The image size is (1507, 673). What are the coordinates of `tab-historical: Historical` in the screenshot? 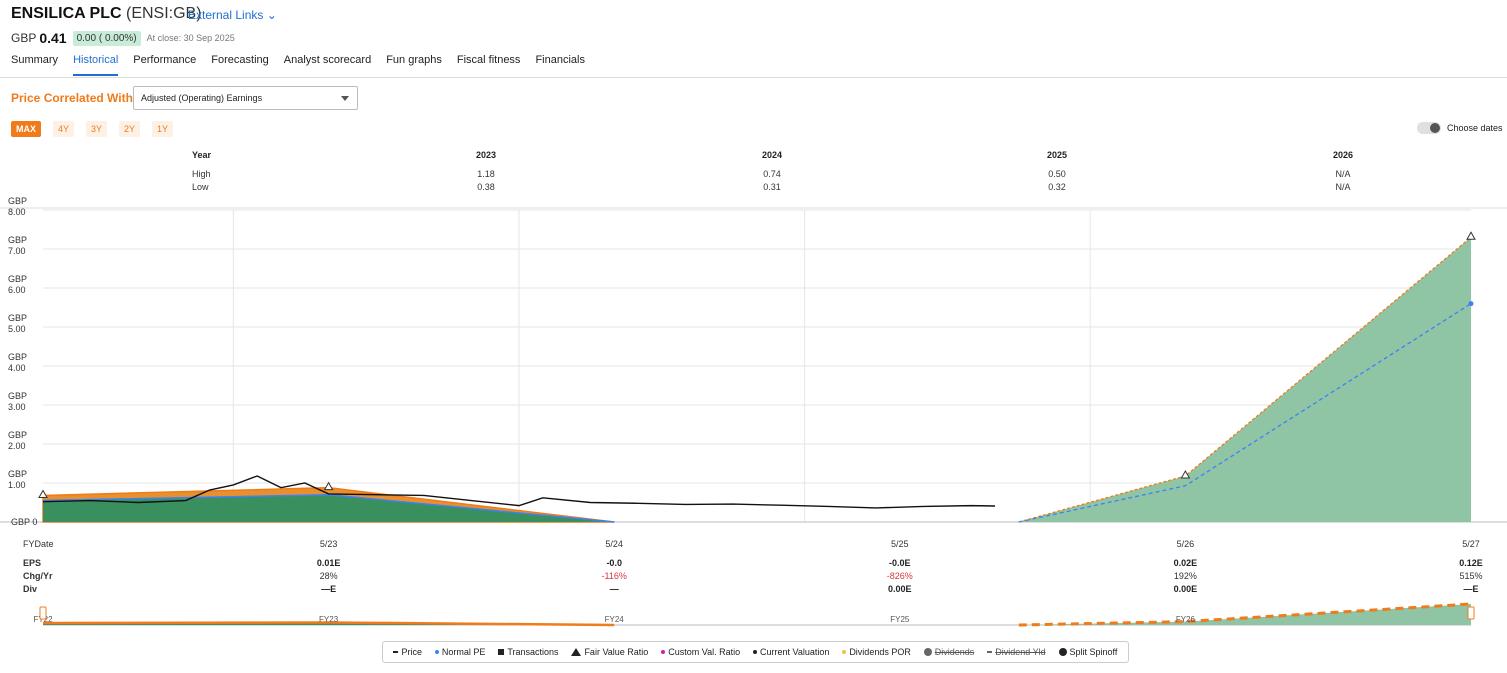 It's located at (96, 65).